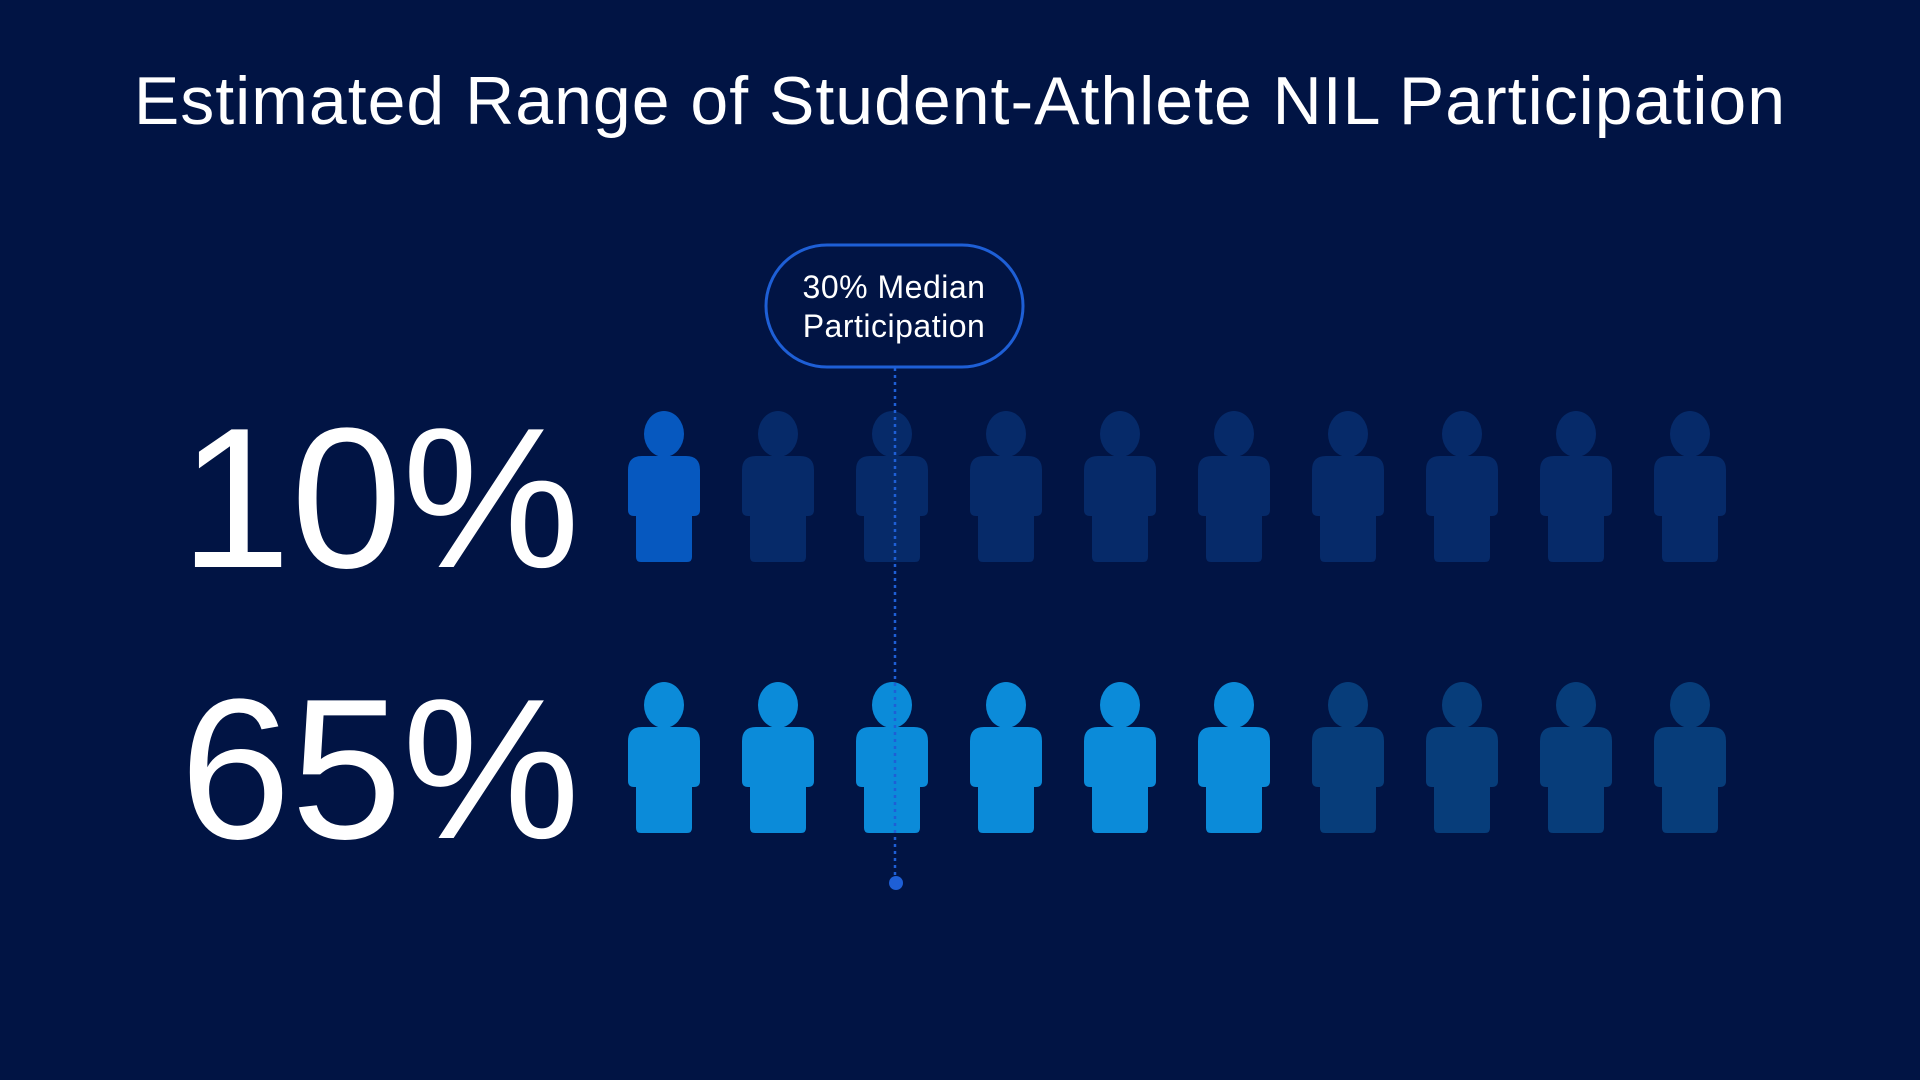 The height and width of the screenshot is (1080, 1920). What do you see at coordinates (894, 326) in the screenshot?
I see `median-label-line2: Participation` at bounding box center [894, 326].